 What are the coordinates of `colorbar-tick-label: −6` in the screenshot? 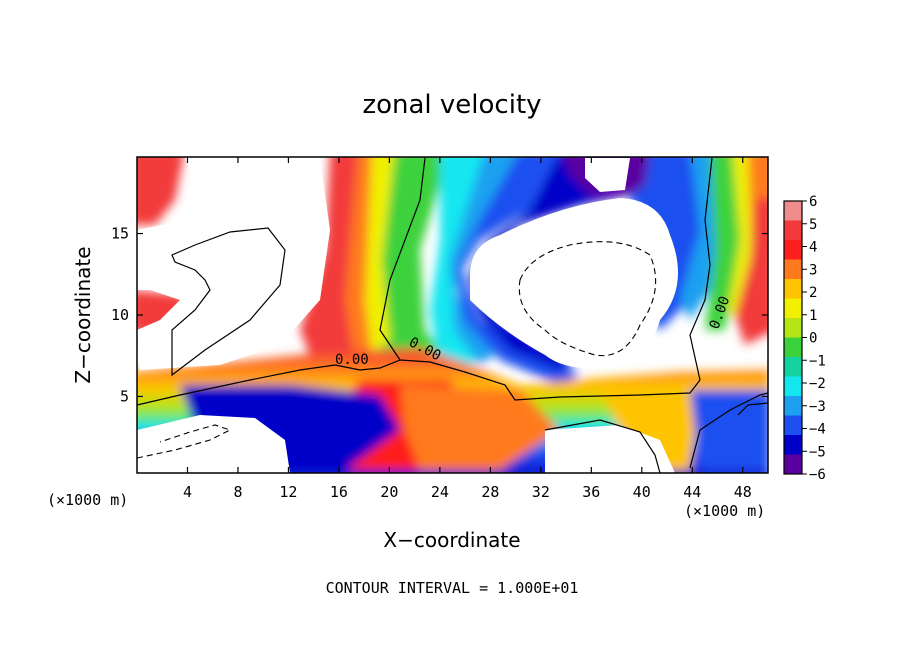 It's located at (817, 475).